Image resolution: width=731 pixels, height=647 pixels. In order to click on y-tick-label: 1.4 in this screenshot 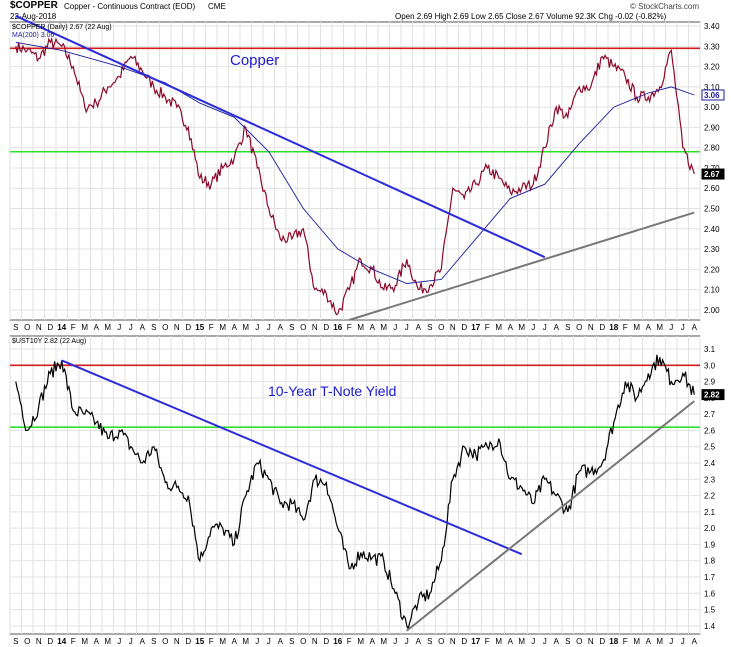, I will do `click(710, 626)`.